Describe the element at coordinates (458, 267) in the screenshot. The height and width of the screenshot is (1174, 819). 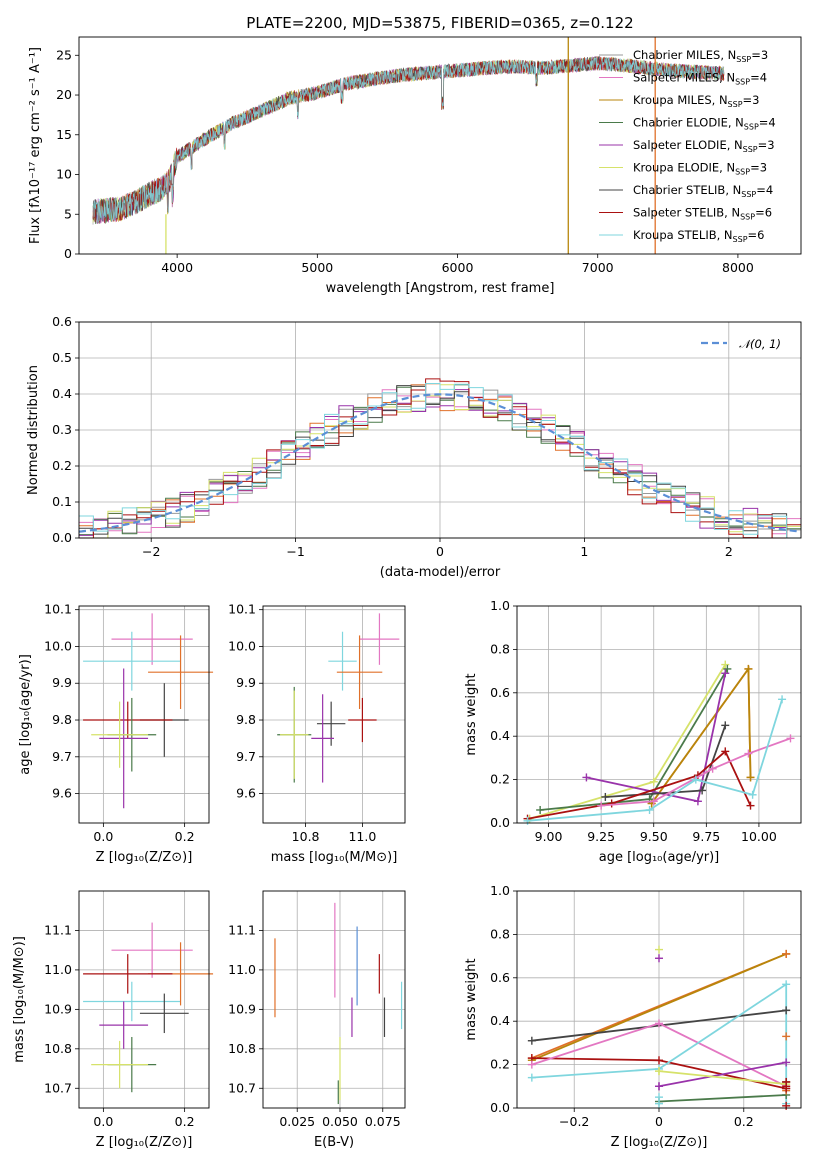
I see `x-tick-label: 6000` at that location.